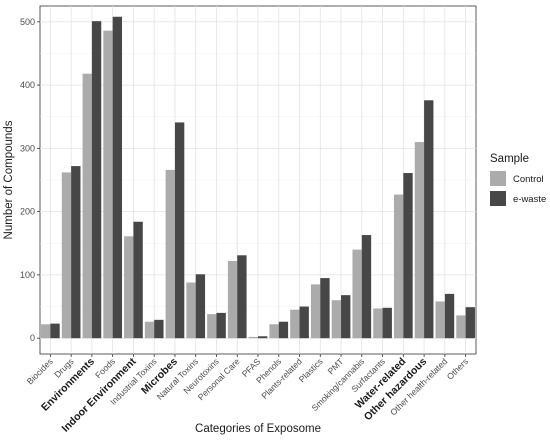 This screenshot has height=447, width=550. Describe the element at coordinates (30, 180) in the screenshot. I see `y-axis-ticks: 0 100 200 300 400 500` at that location.